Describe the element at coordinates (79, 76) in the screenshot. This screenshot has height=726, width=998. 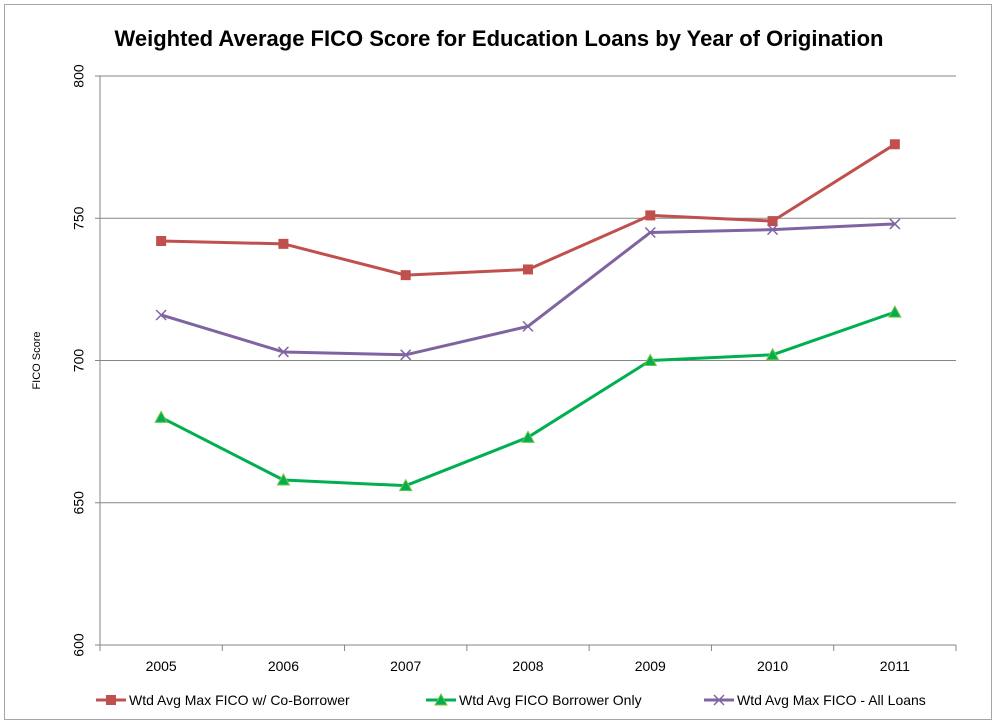
I see `y-tick-label: 800` at that location.